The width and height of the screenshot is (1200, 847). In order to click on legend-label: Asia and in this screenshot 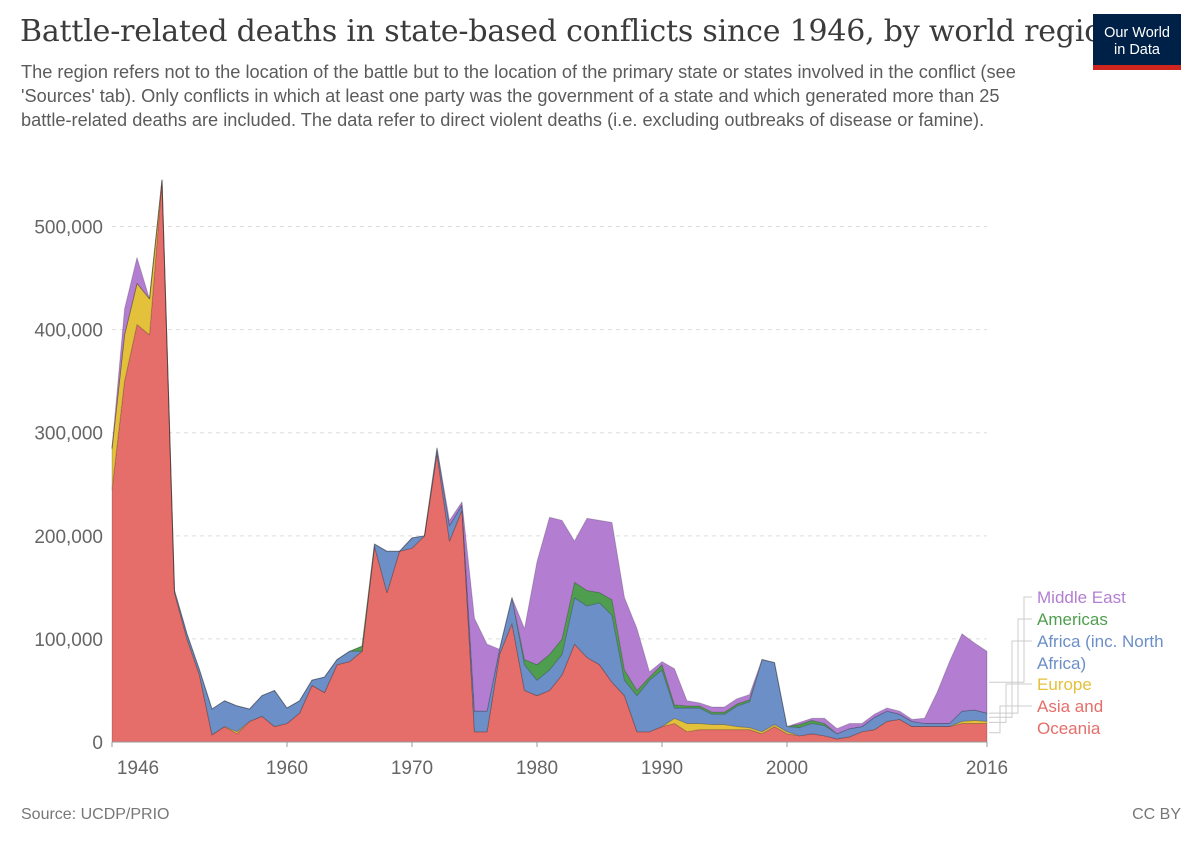, I will do `click(1070, 706)`.